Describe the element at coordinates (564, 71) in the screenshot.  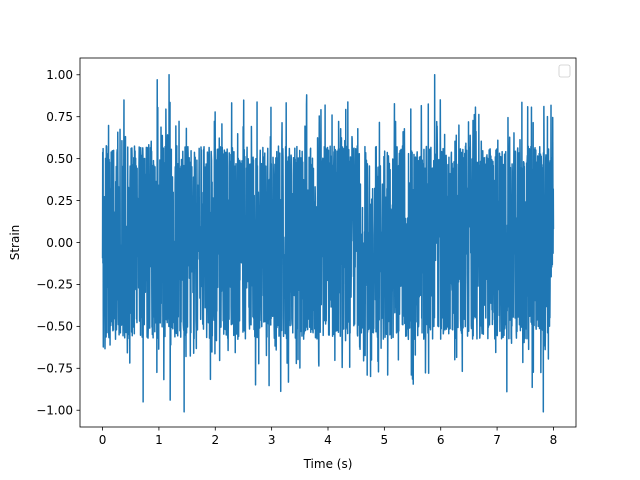
I see `legend-box` at that location.